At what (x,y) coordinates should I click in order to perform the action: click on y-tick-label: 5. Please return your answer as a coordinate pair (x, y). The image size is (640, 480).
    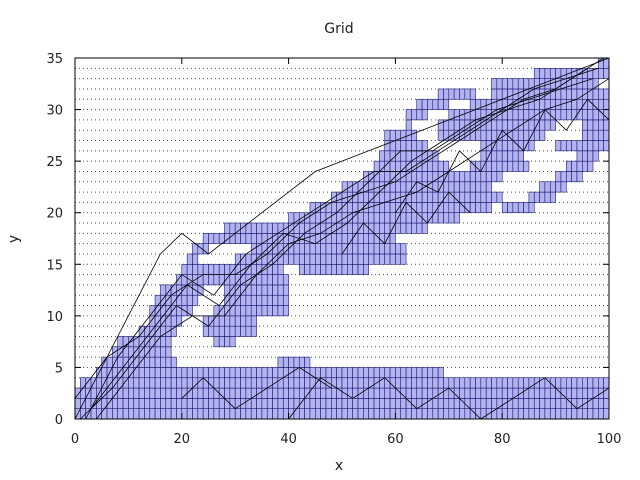
    Looking at the image, I should click on (59, 368).